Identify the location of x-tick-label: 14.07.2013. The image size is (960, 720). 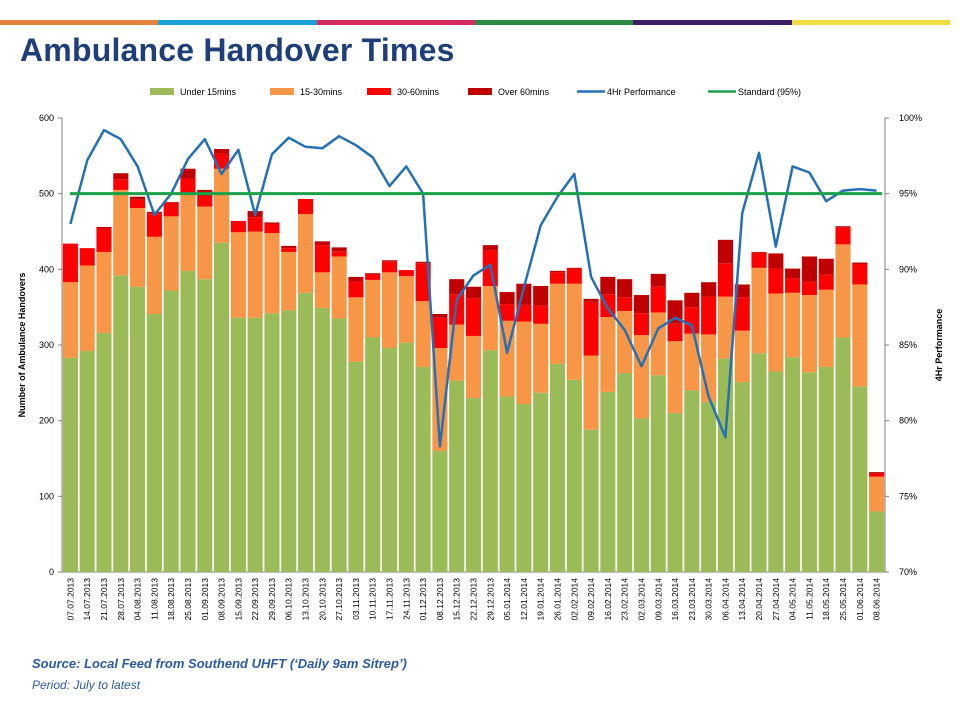
(87, 599).